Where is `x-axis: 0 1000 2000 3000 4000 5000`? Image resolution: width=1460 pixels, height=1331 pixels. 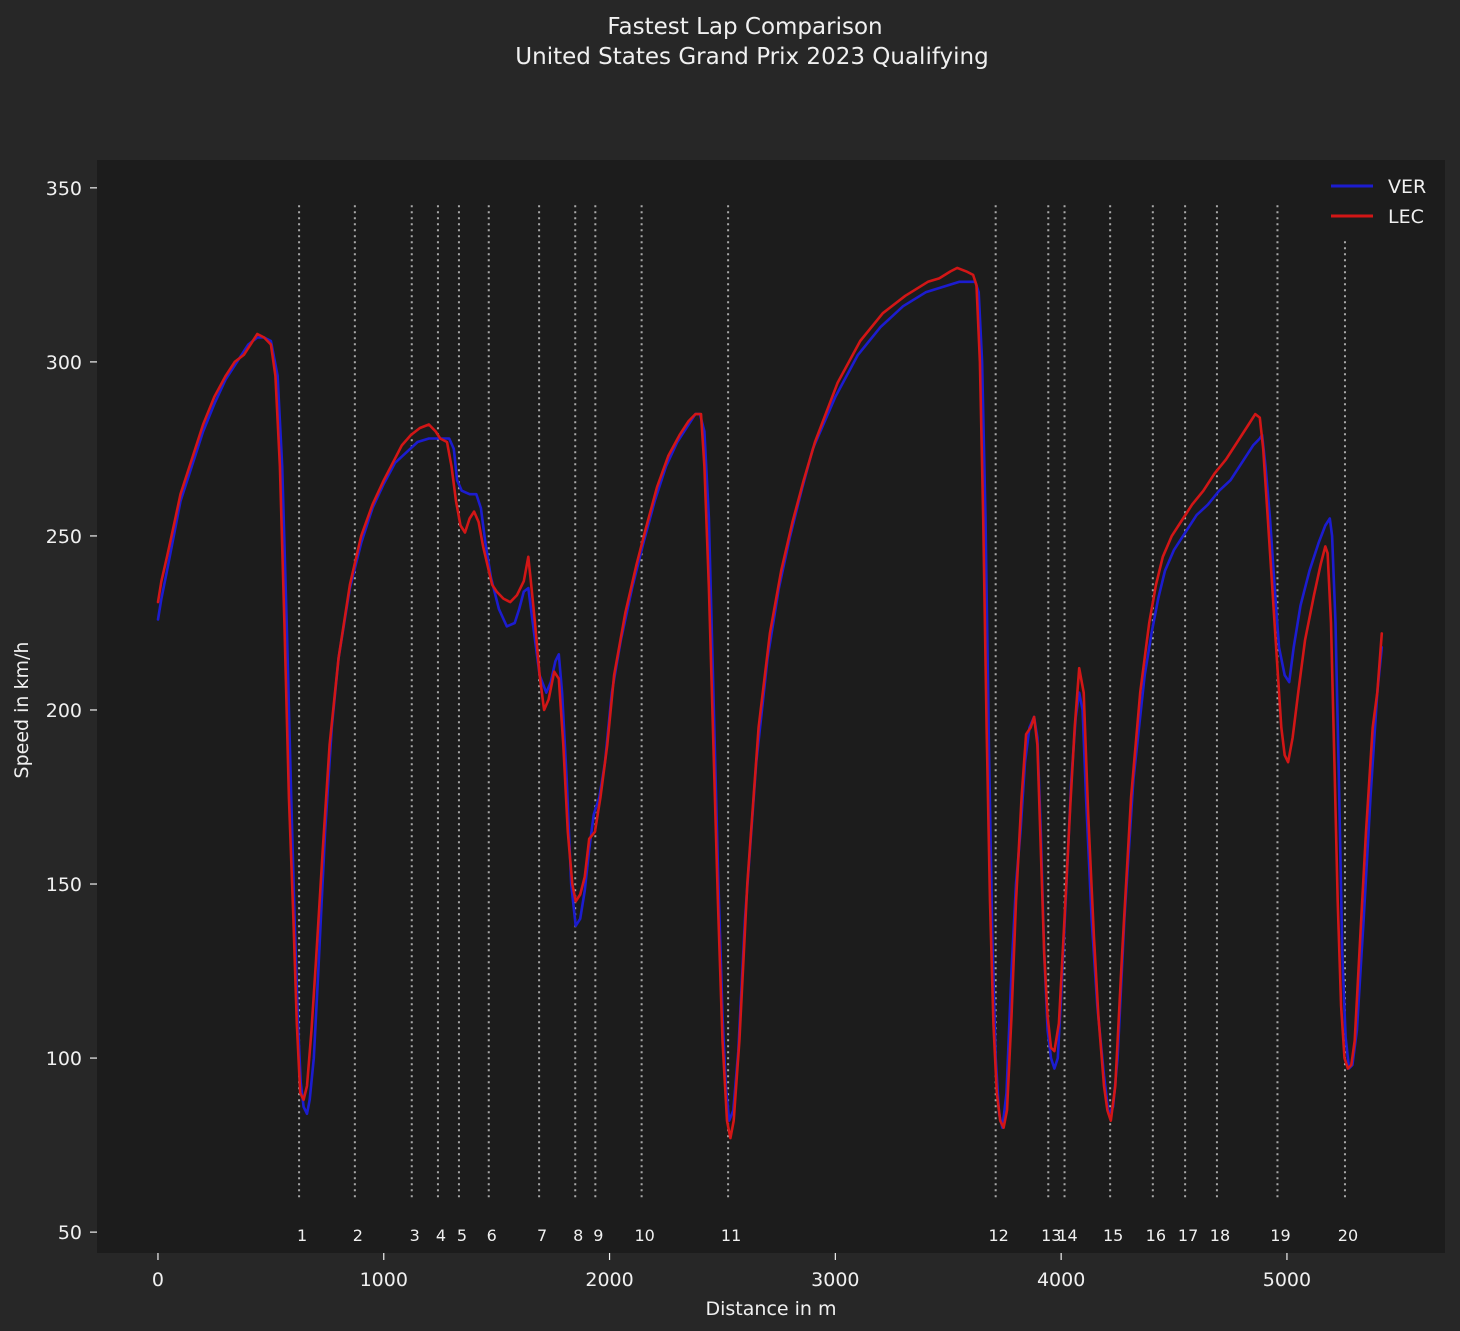 x-axis: 0 1000 2000 3000 4000 5000 is located at coordinates (731, 1272).